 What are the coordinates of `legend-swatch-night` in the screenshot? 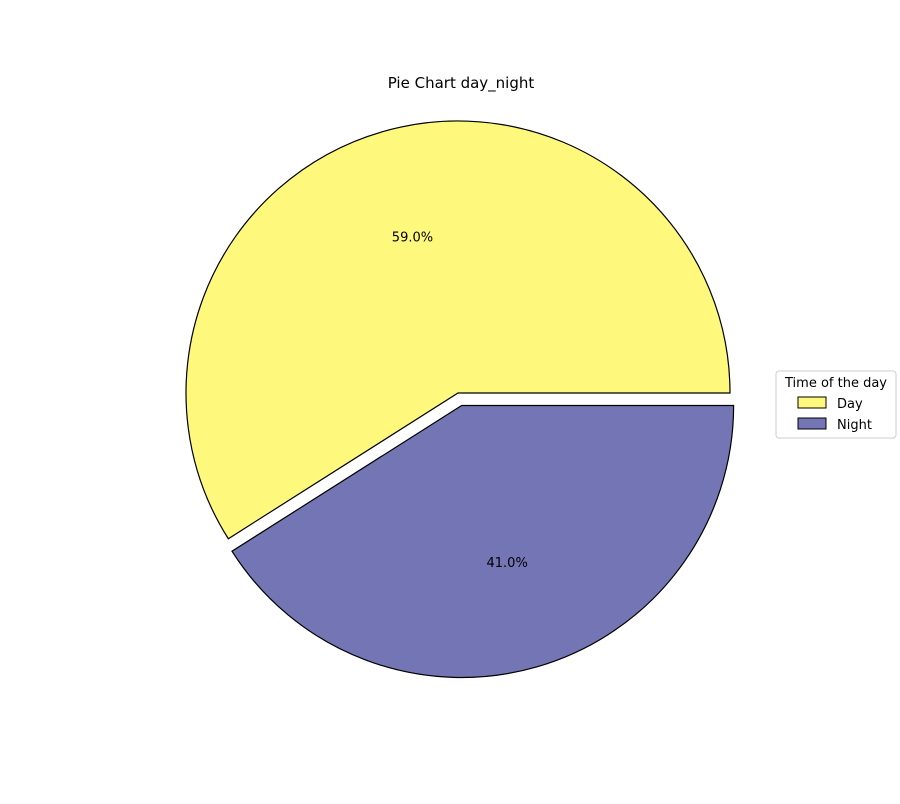 It's located at (812, 423).